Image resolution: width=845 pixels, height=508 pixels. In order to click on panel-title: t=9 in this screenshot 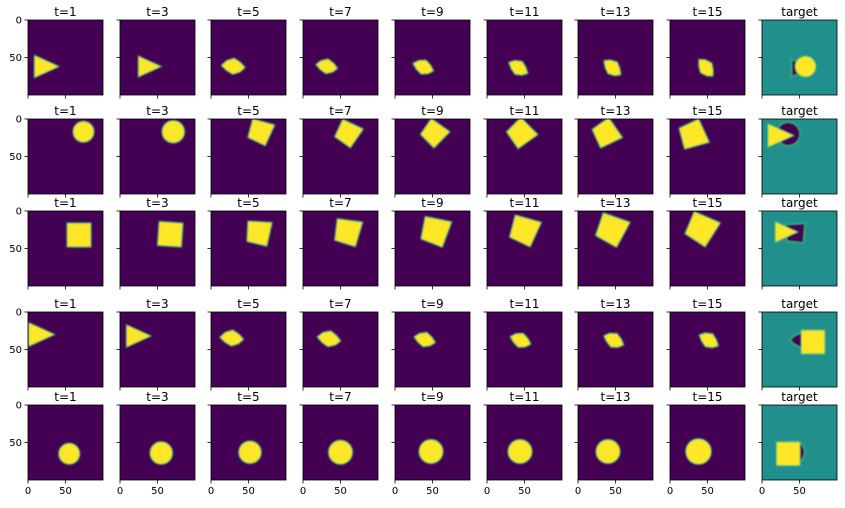, I will do `click(432, 203)`.